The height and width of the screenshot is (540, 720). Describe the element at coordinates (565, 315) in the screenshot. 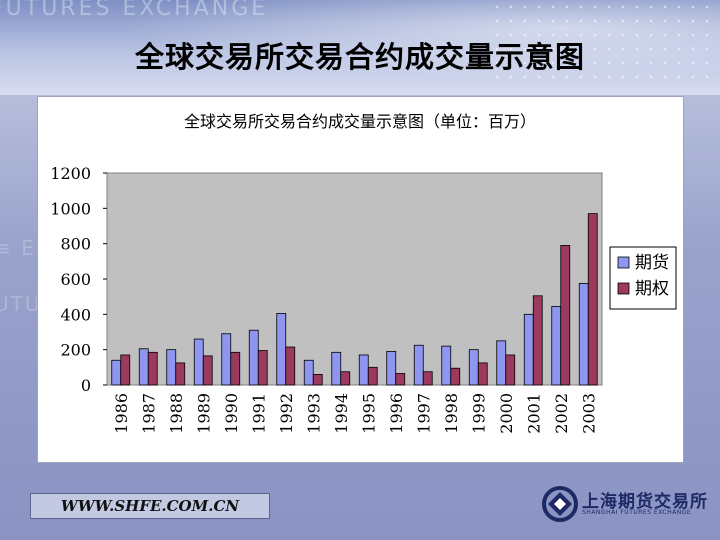

I see `bar-options-2002` at that location.